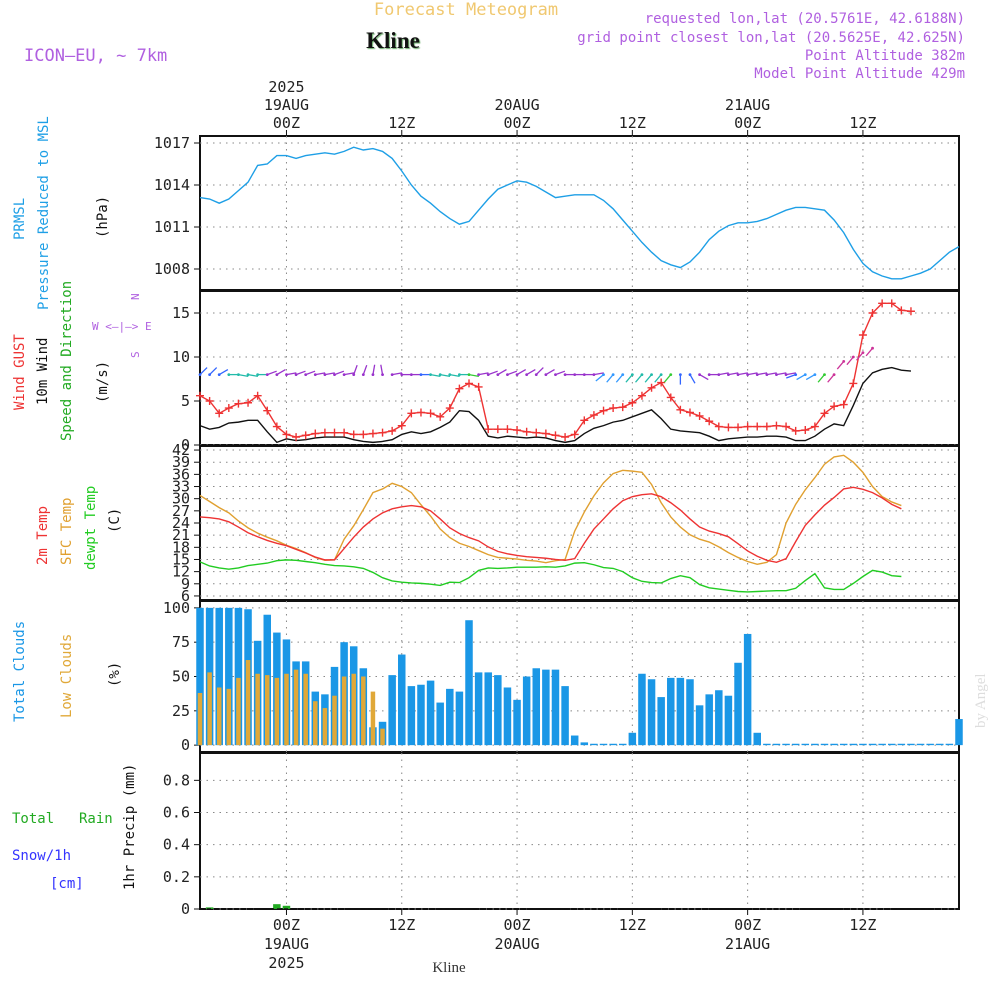 The width and height of the screenshot is (1000, 1000). Describe the element at coordinates (181, 462) in the screenshot. I see `temp-tick-label: 39` at that location.